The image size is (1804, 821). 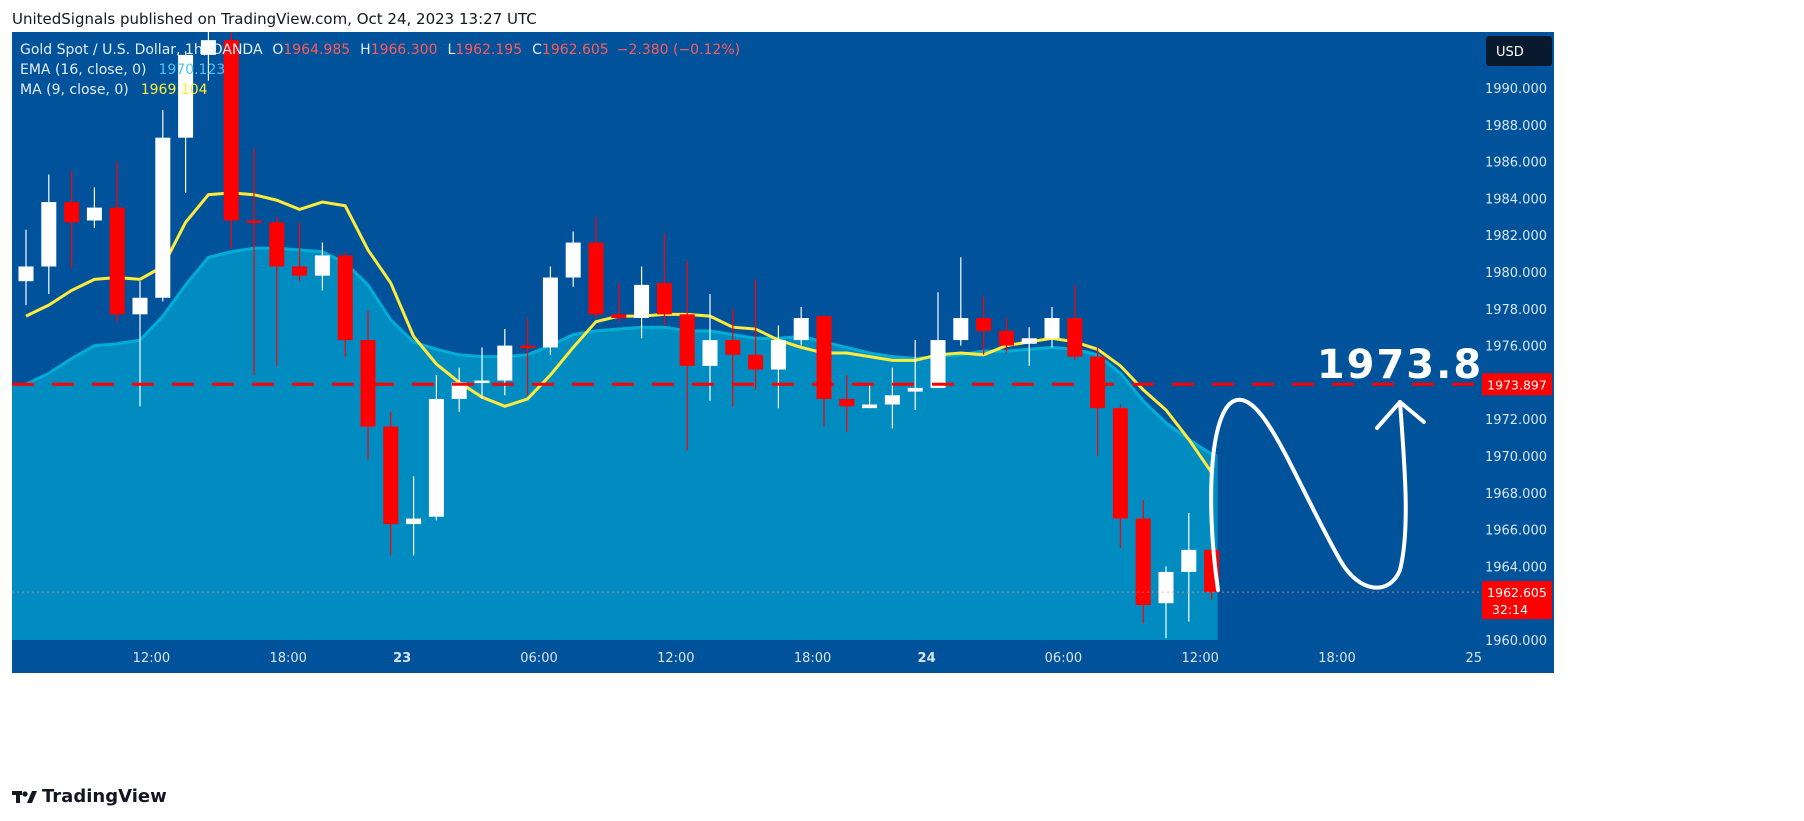 What do you see at coordinates (365, 50) in the screenshot?
I see `legend-high-label: H` at bounding box center [365, 50].